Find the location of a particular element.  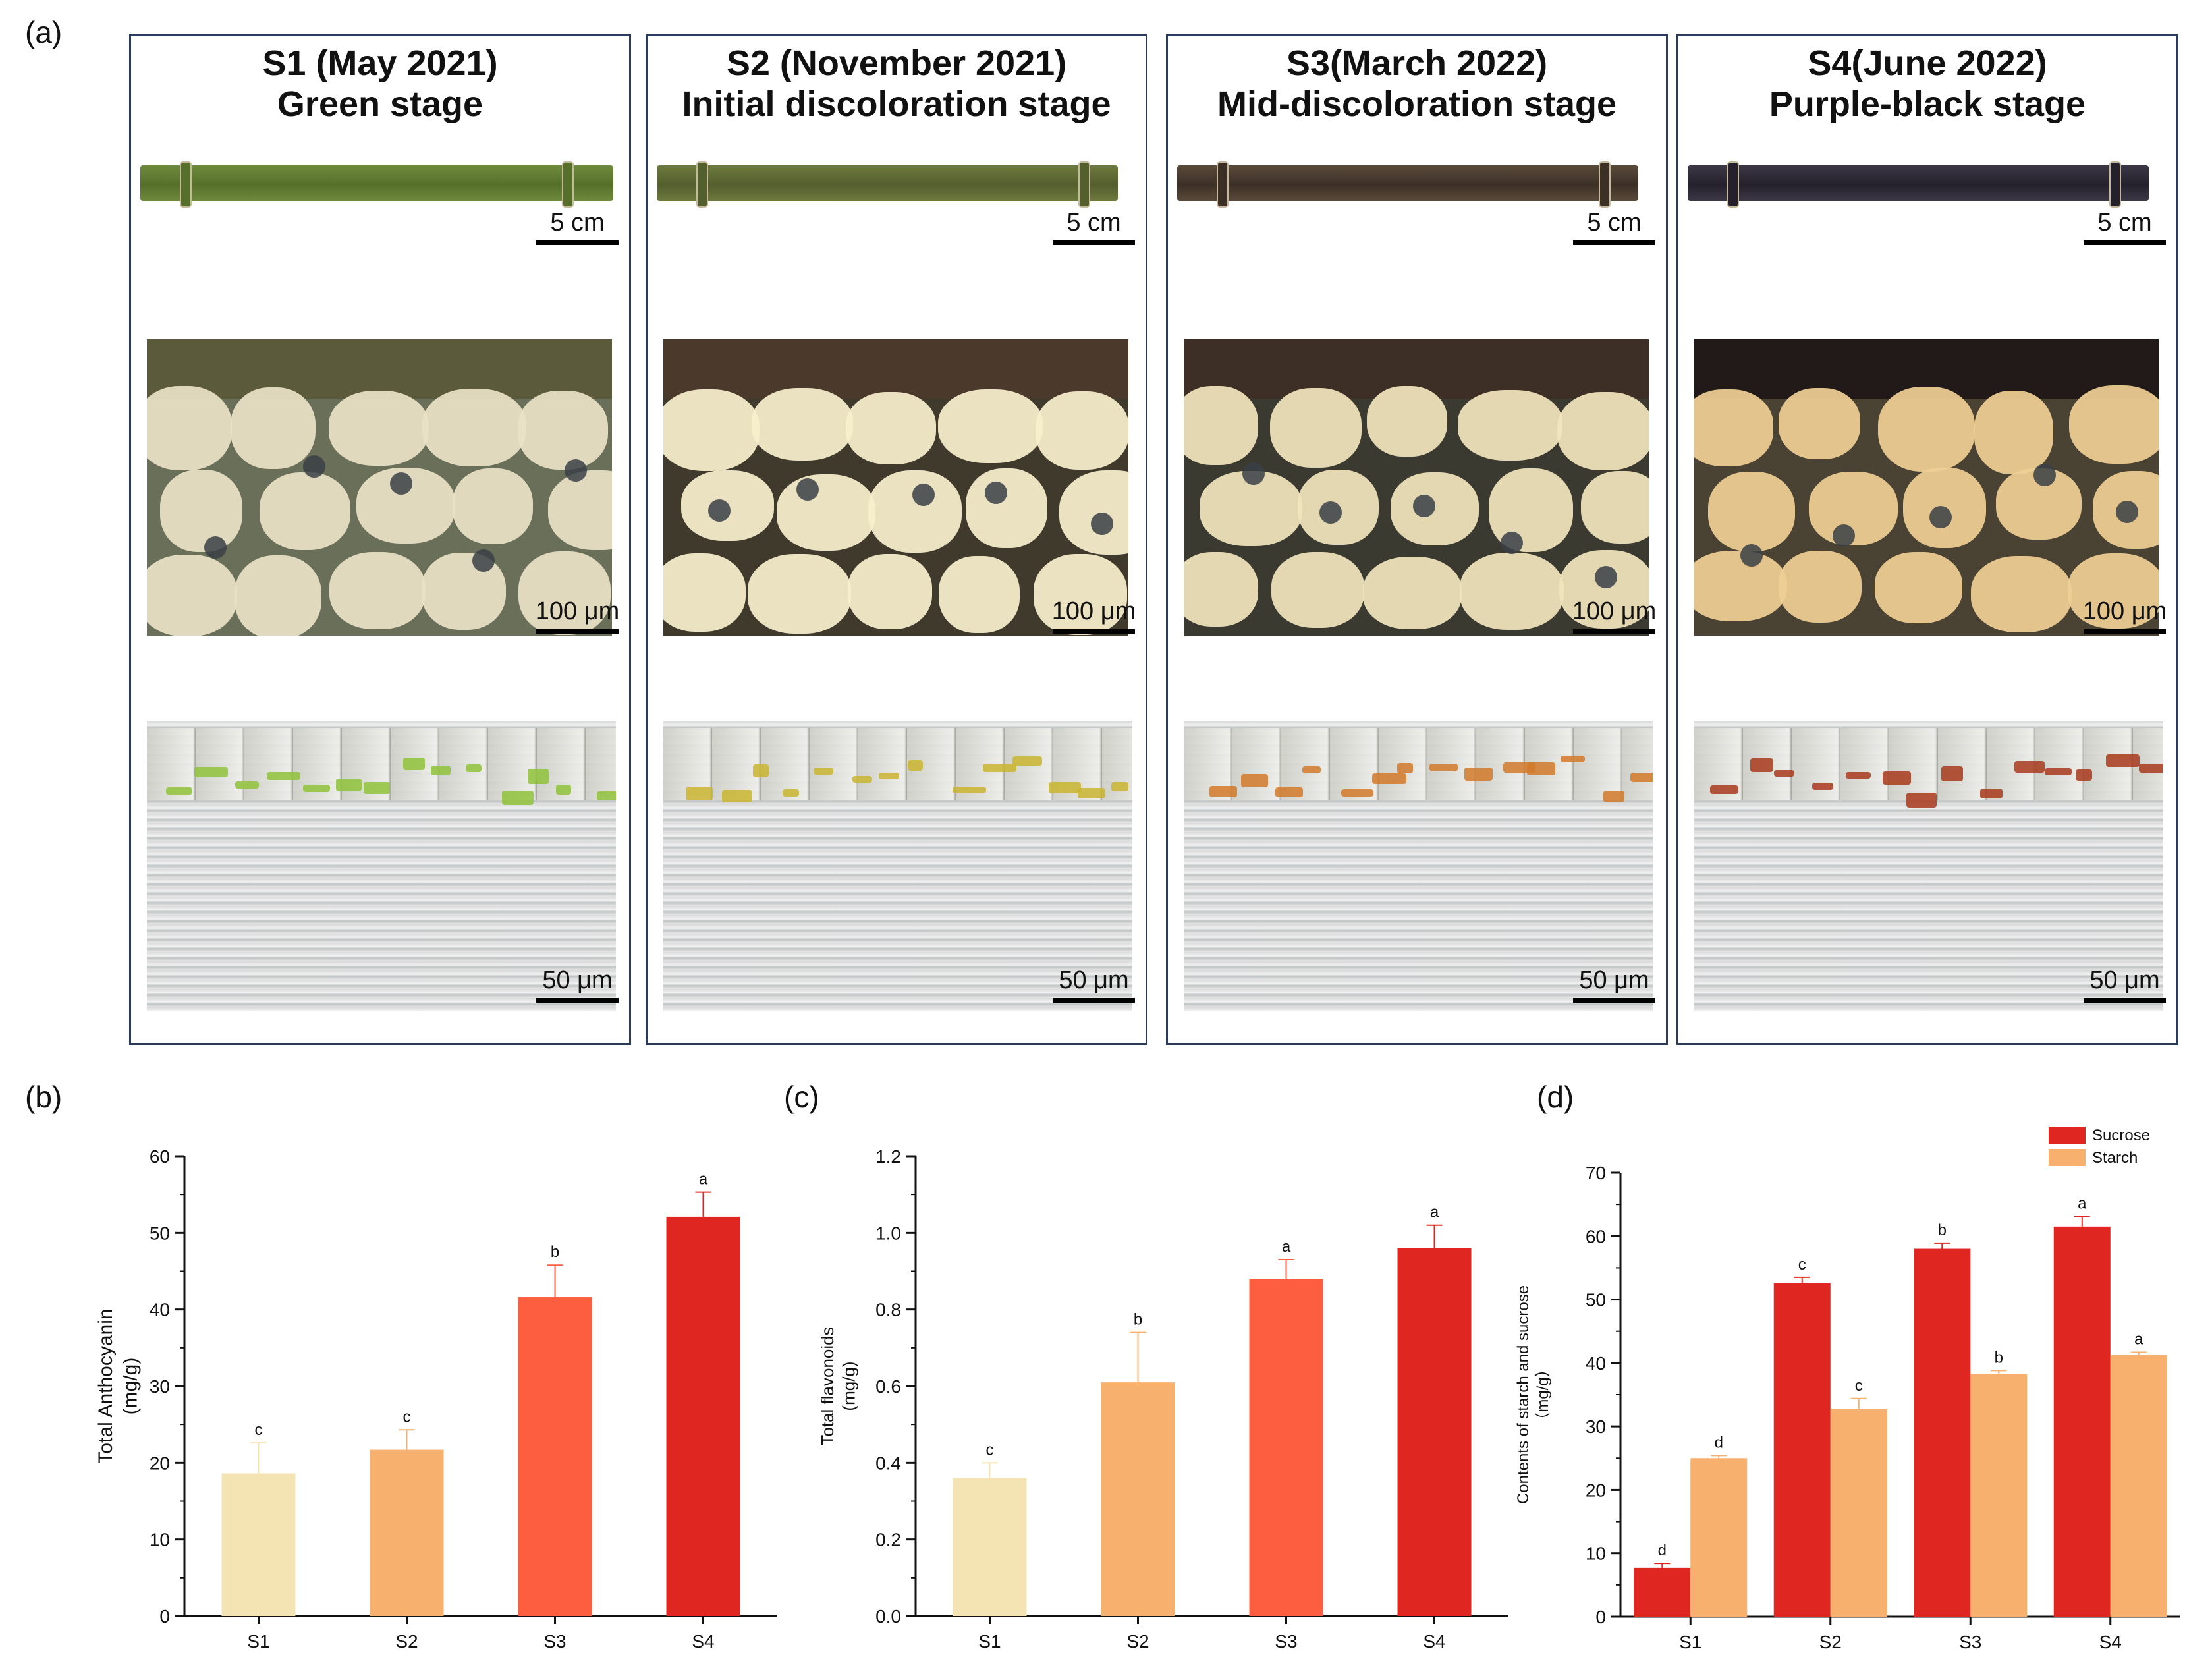

y-axis-label-line1: Total Anthocyanin is located at coordinates (106, 1386).